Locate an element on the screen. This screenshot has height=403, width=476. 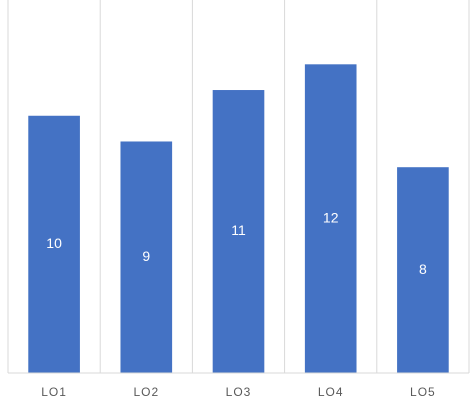
x-tick-label: LO5 is located at coordinates (423, 392).